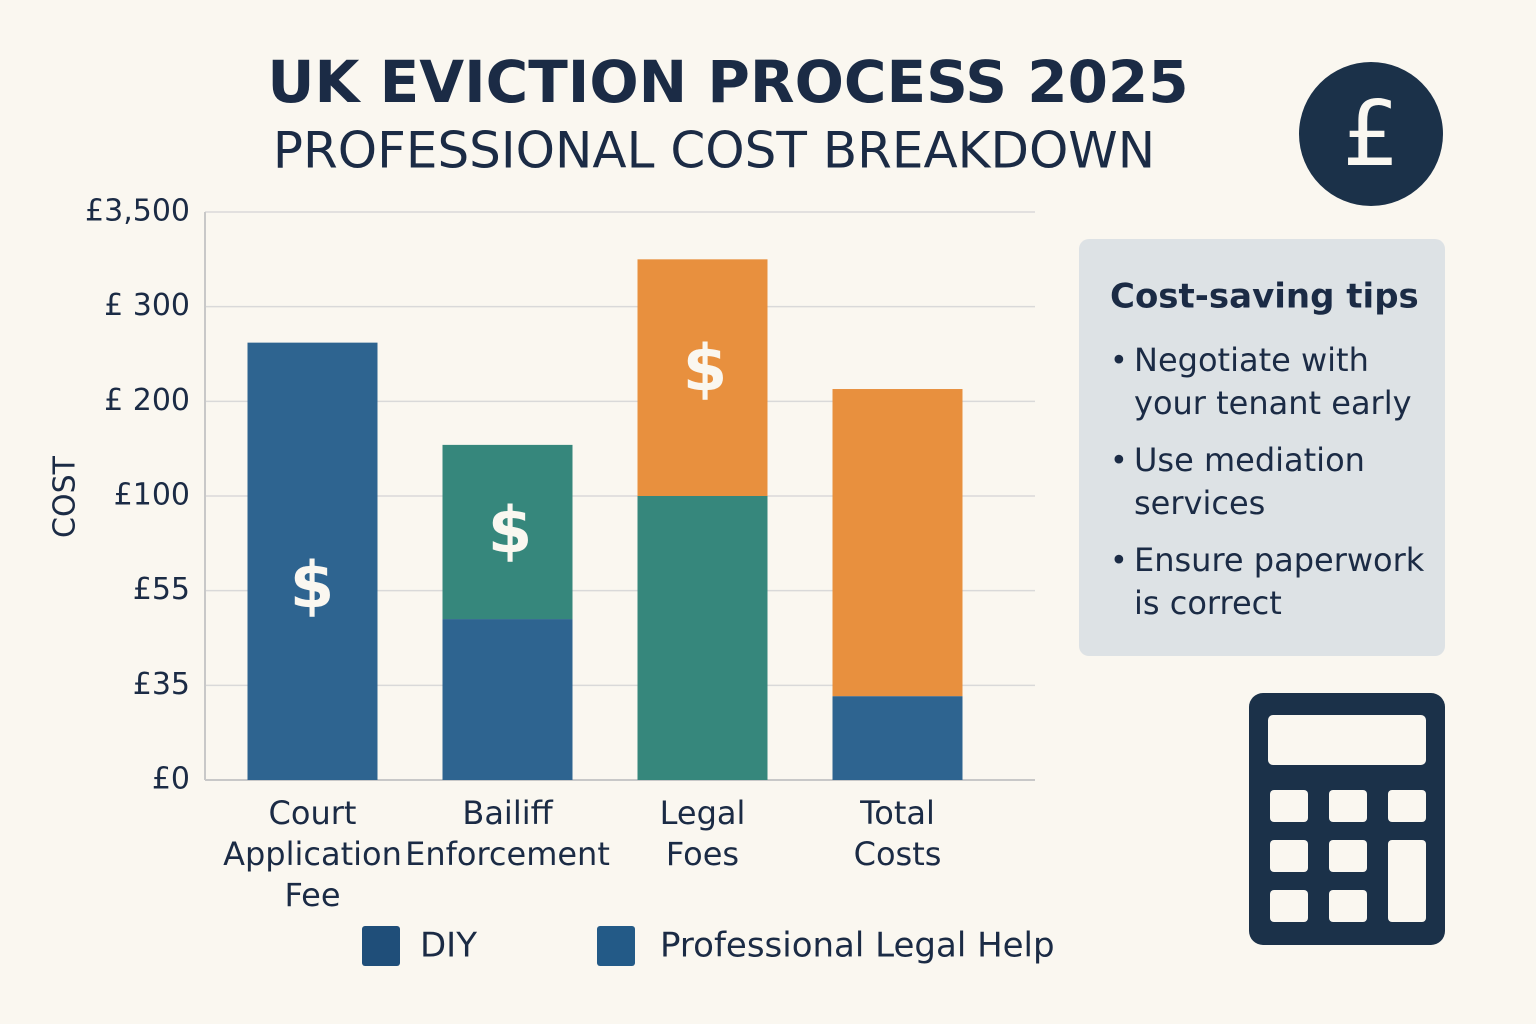 This screenshot has height=1024, width=1536. Describe the element at coordinates (147, 400) in the screenshot. I see `y-tick-label: £ 200` at that location.